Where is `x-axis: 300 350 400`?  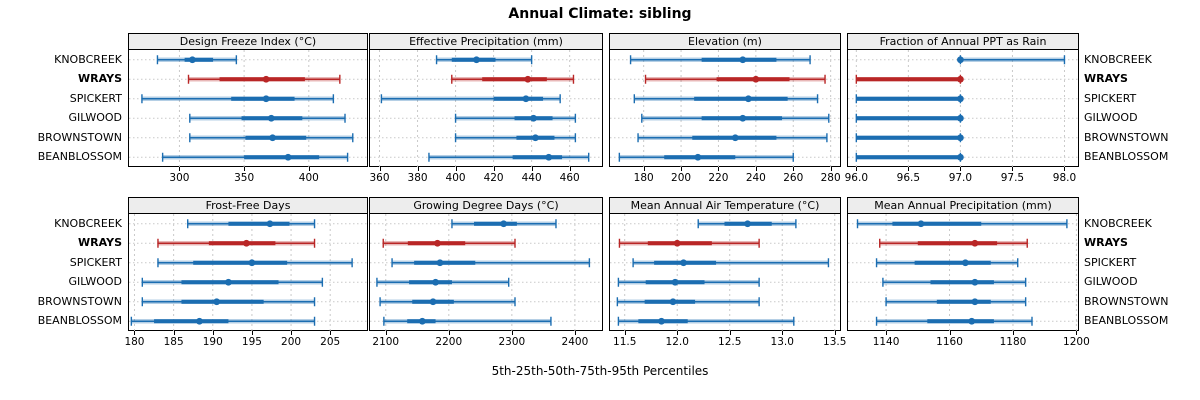 x-axis: 300 350 400 is located at coordinates (248, 179).